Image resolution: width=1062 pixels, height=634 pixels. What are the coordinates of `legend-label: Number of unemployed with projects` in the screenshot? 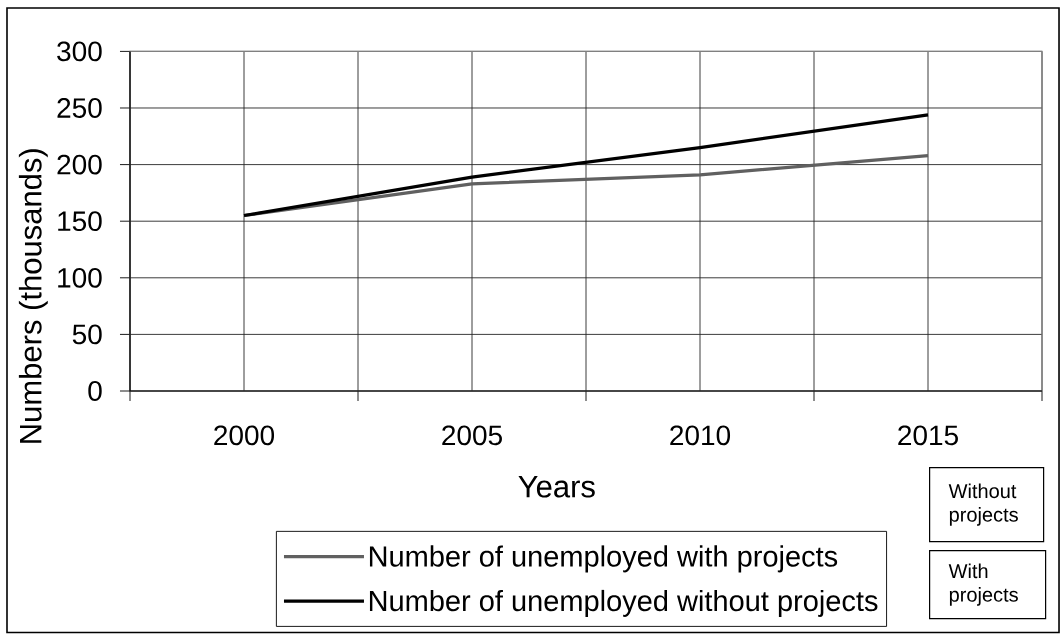 It's located at (603, 559).